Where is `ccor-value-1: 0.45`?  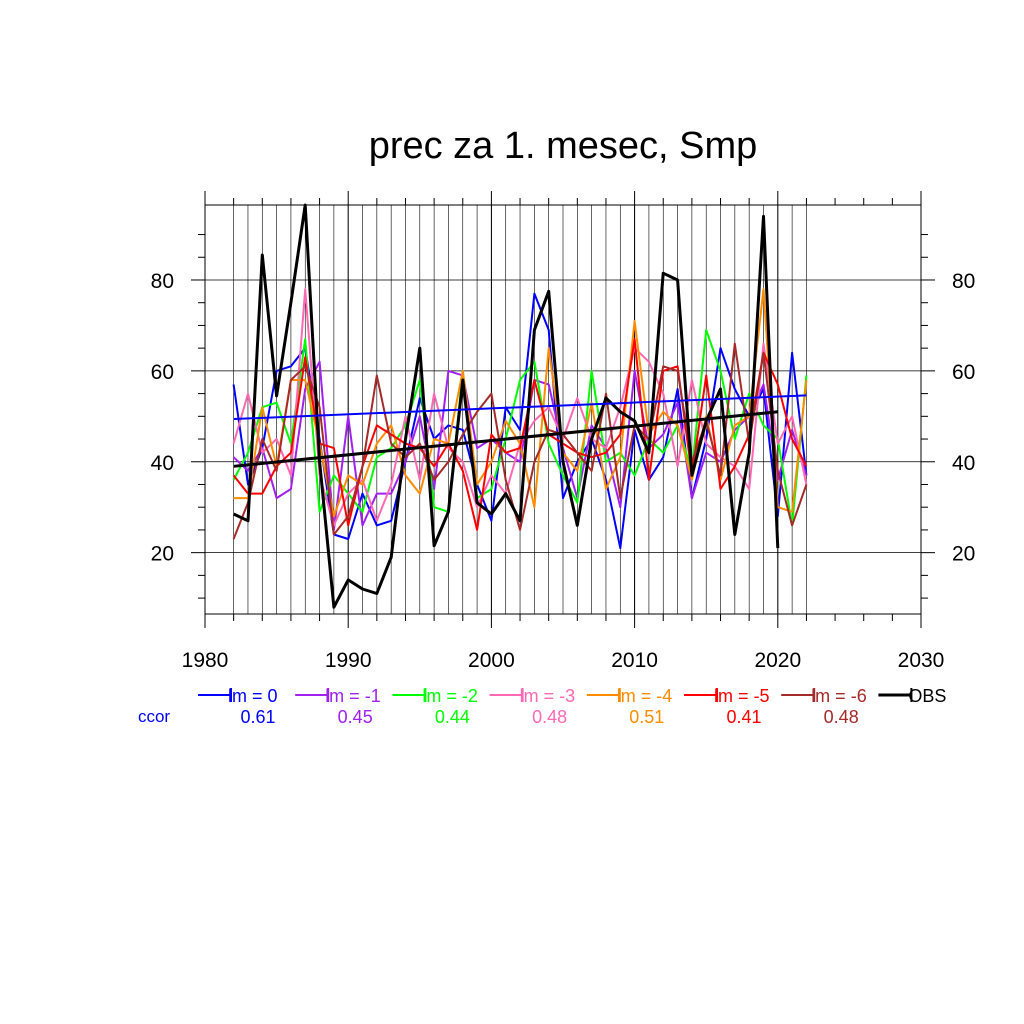
ccor-value-1: 0.45 is located at coordinates (355, 717).